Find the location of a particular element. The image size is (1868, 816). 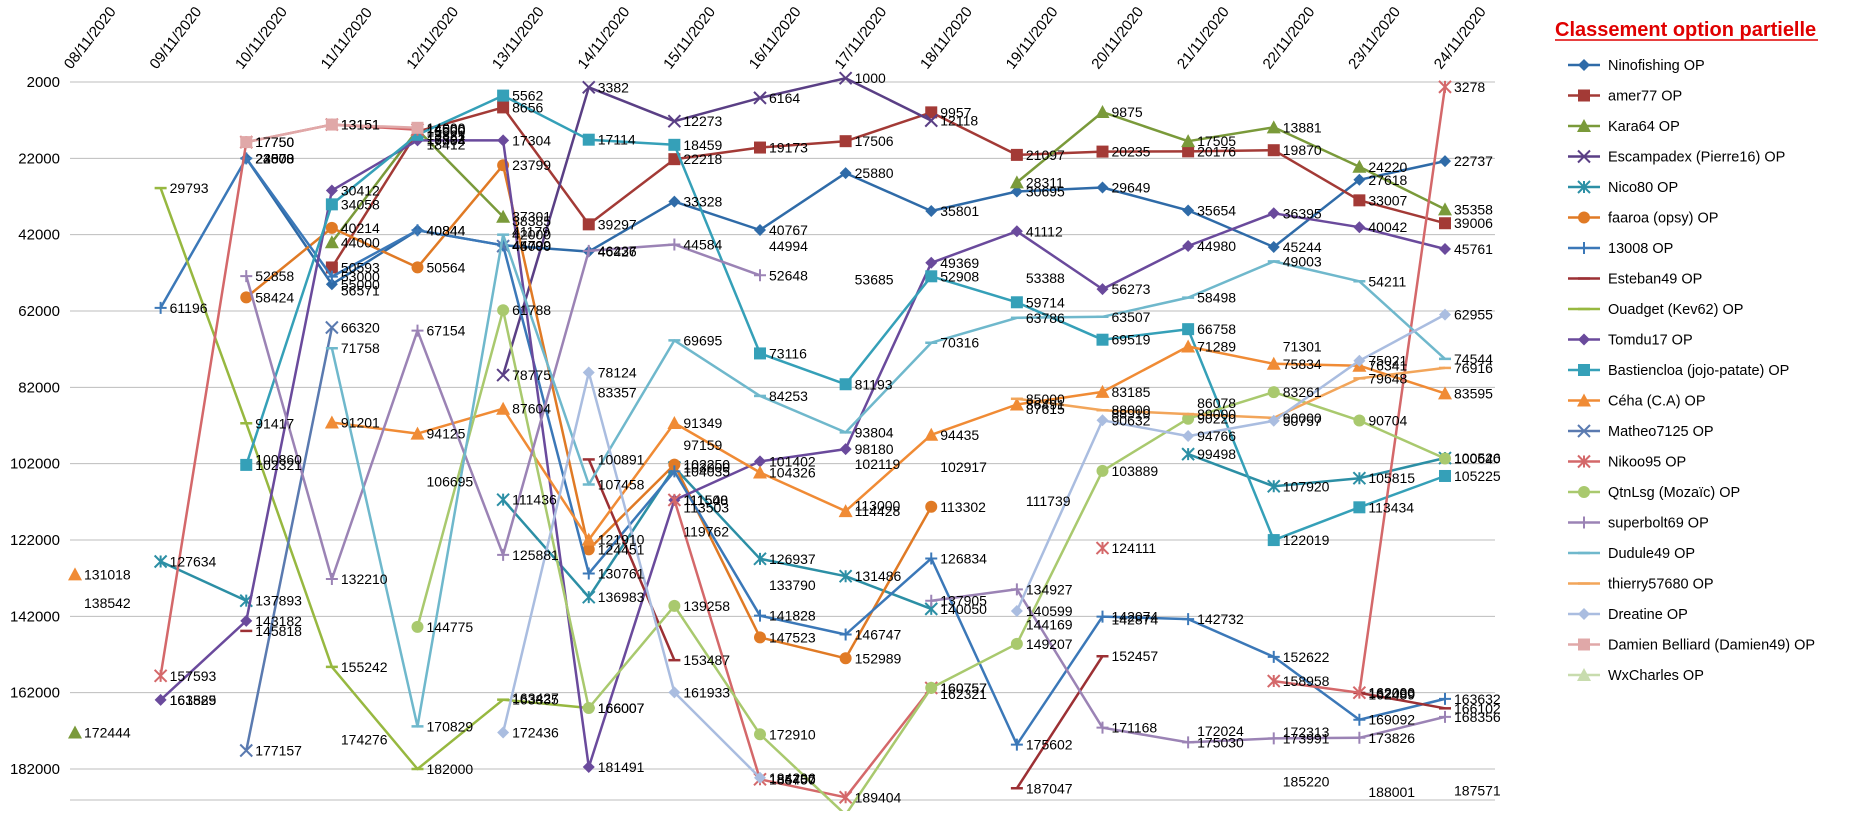

data-label: 25880 is located at coordinates (874, 173).